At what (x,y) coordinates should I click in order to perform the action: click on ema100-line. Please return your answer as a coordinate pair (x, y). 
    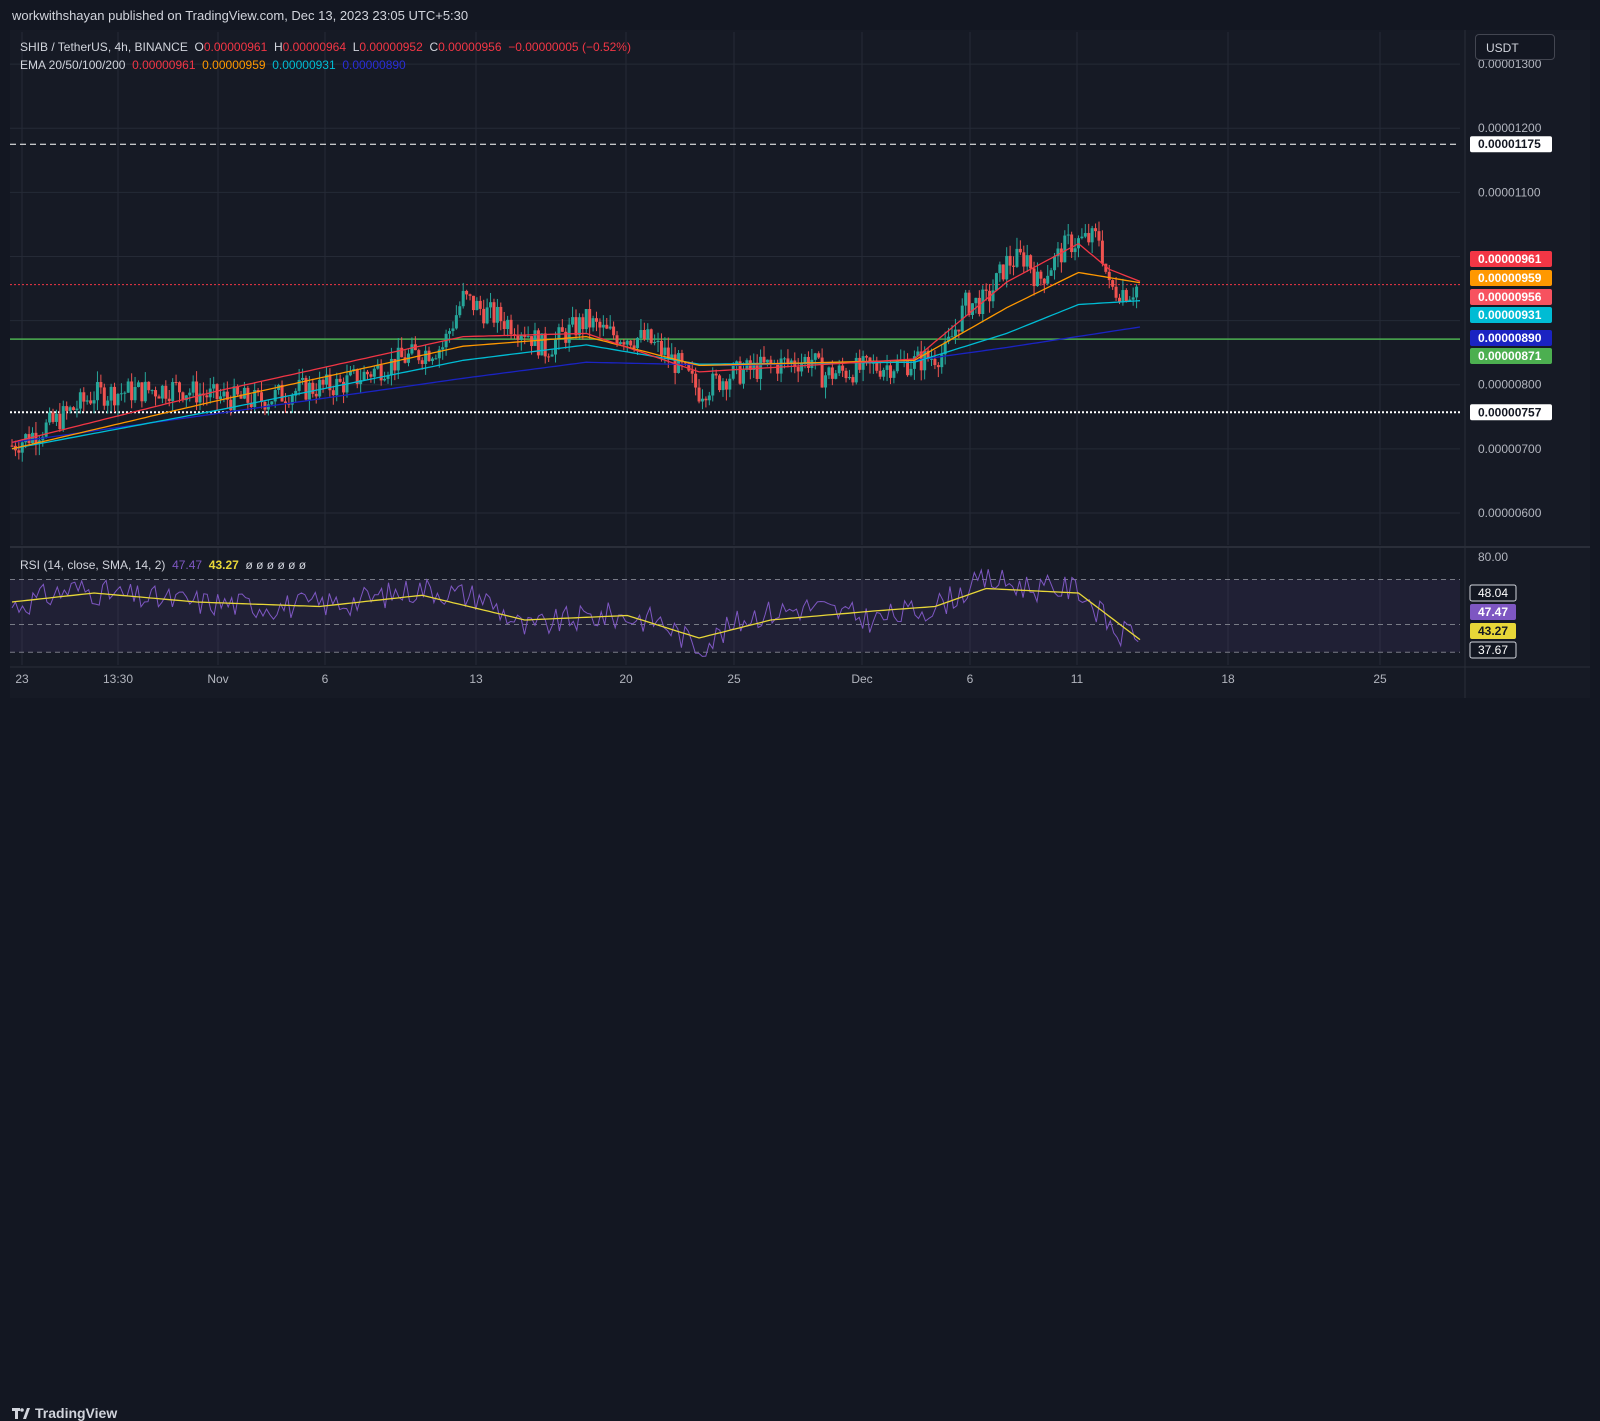
    Looking at the image, I should click on (576, 375).